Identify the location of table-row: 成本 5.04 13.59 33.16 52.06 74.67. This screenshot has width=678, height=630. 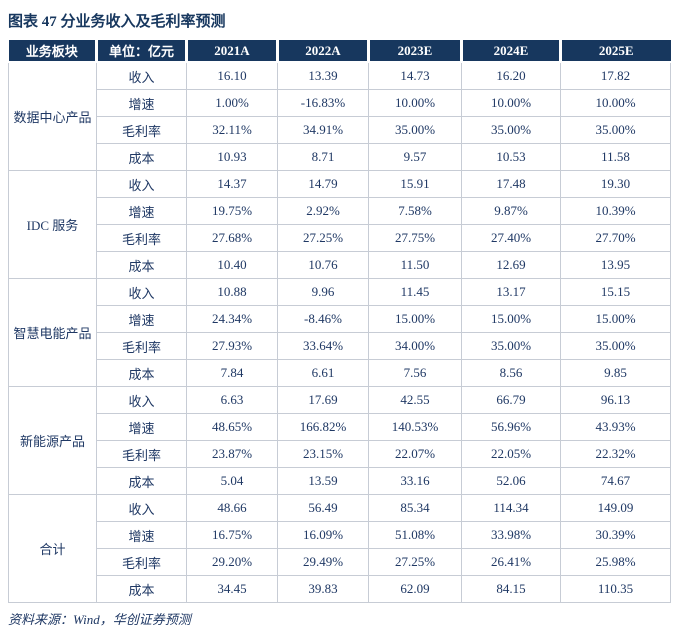
(340, 481).